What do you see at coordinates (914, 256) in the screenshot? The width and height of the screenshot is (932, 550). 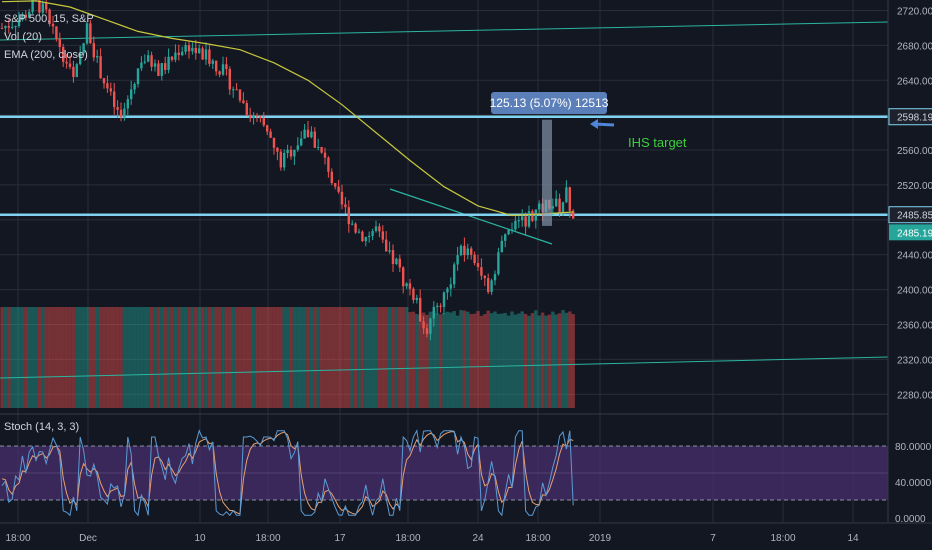 I see `price-tick-label: 2440.00` at bounding box center [914, 256].